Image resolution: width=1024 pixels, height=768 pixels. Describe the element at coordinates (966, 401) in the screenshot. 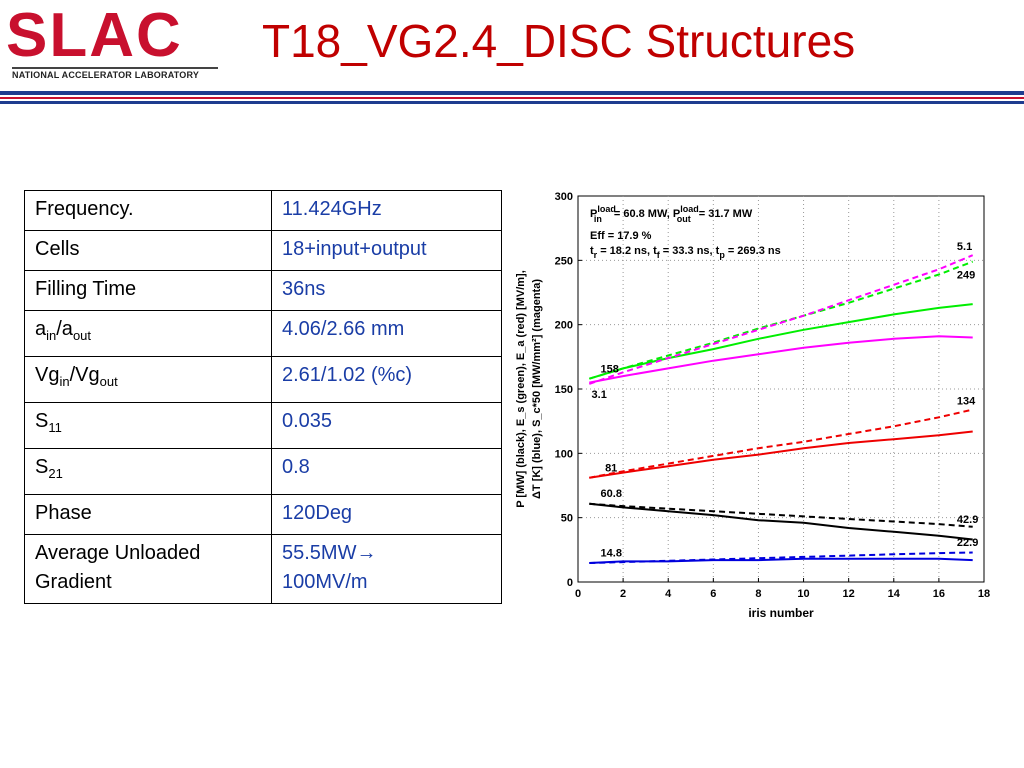

I see `point-label: 134` at that location.